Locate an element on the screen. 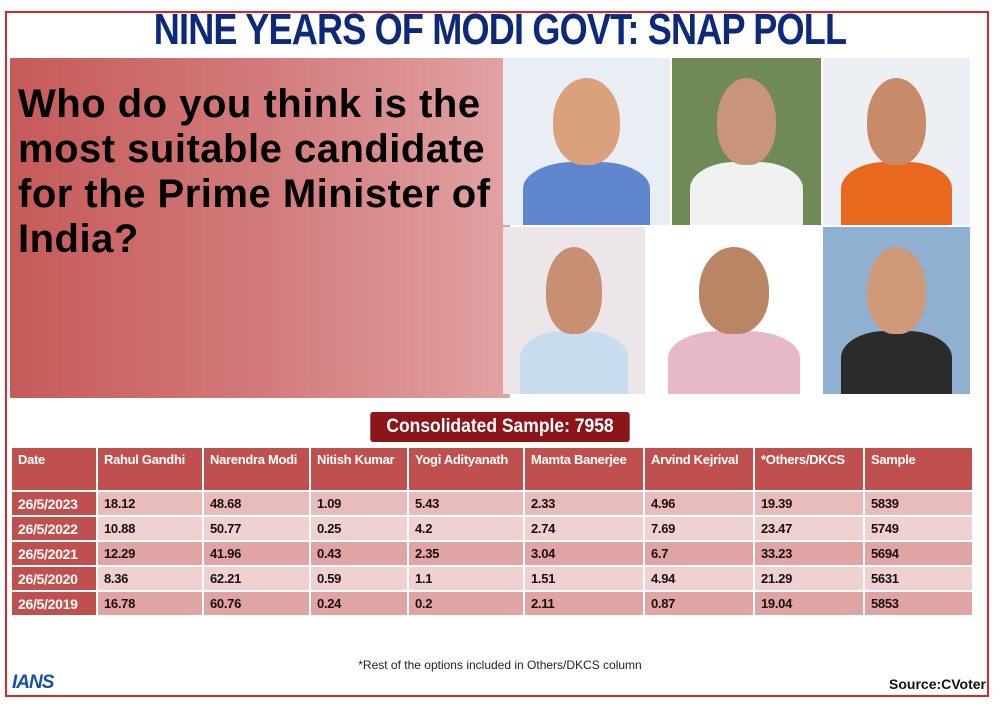 The width and height of the screenshot is (1000, 707). header-yogi-adityanath: Yogi Adityanath is located at coordinates (466, 469).